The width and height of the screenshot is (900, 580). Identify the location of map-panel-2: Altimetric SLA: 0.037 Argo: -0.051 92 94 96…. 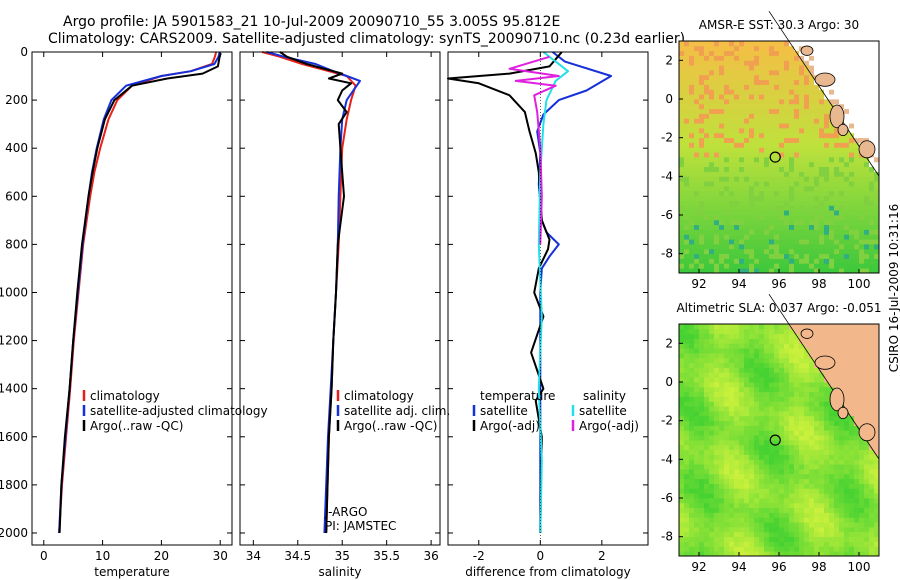
(771, 433).